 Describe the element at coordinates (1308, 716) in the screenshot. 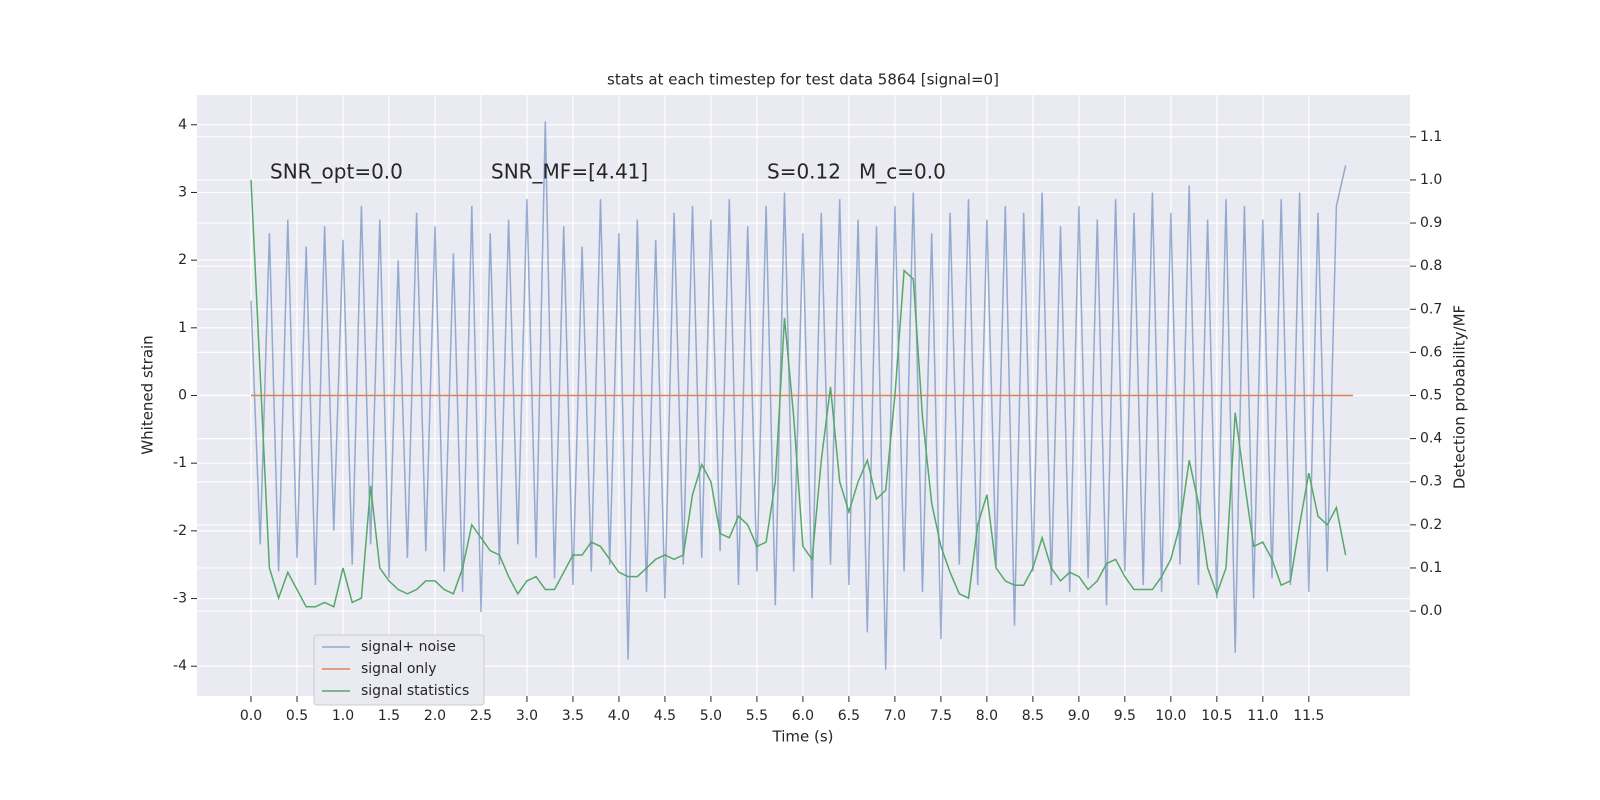

I see `x-tick-label: 11.5` at that location.